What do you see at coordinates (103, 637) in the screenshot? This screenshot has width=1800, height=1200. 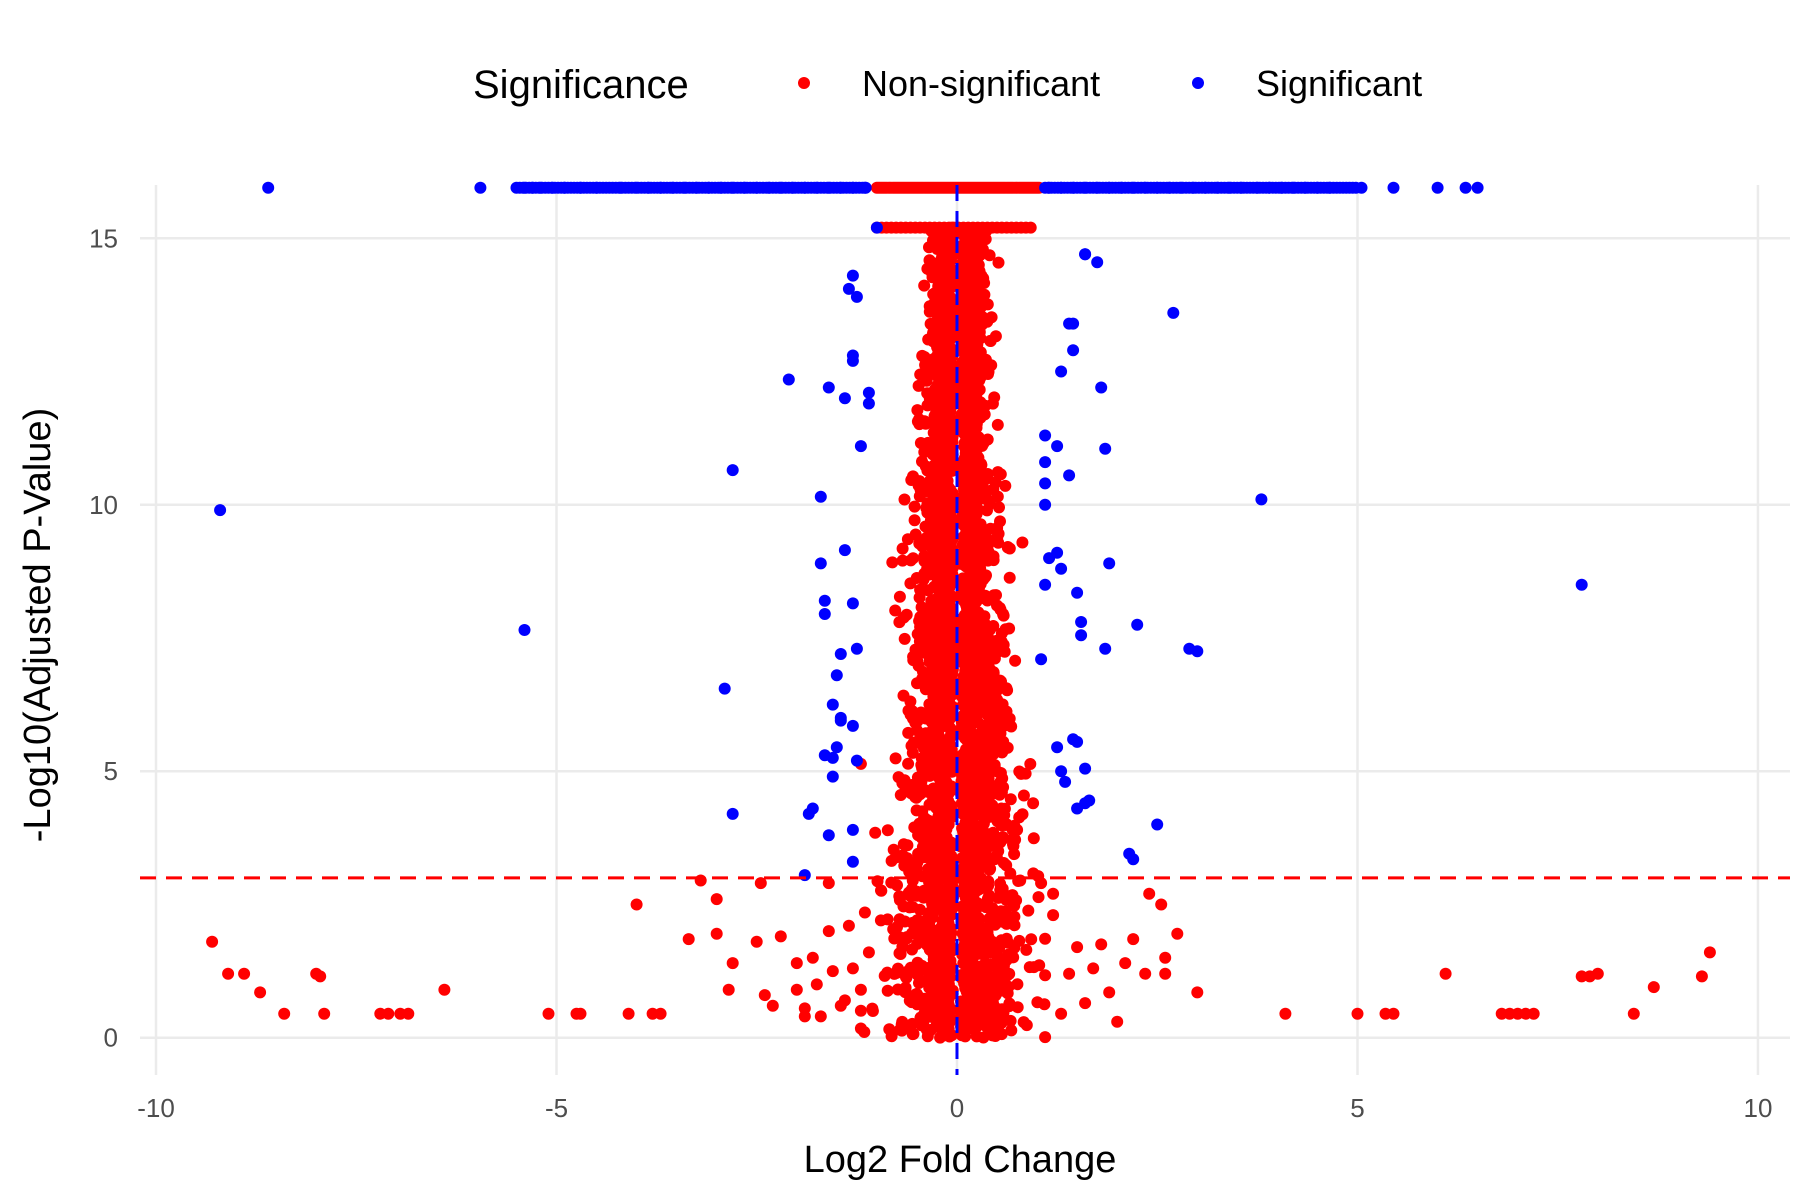 I see `y-axis-ticks: 0 5 10 15` at bounding box center [103, 637].